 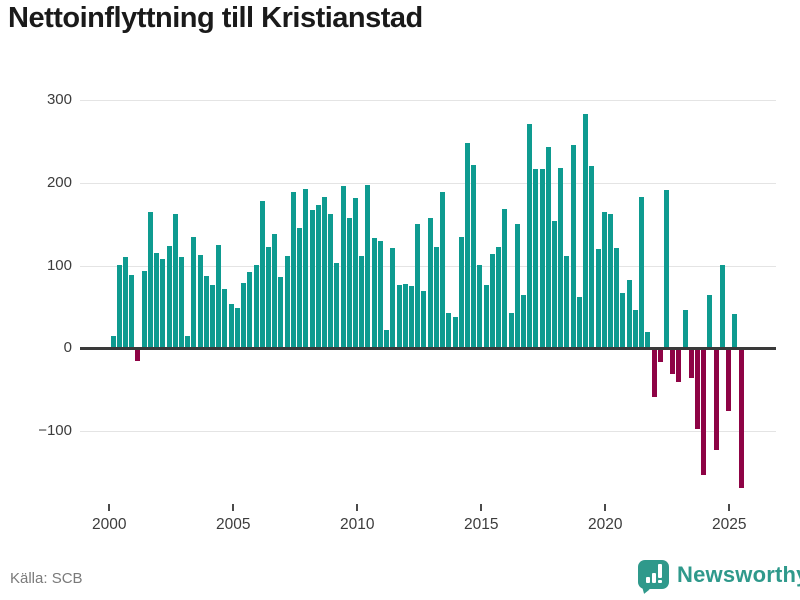 I want to click on y-axis-label: 100, so click(x=59, y=265).